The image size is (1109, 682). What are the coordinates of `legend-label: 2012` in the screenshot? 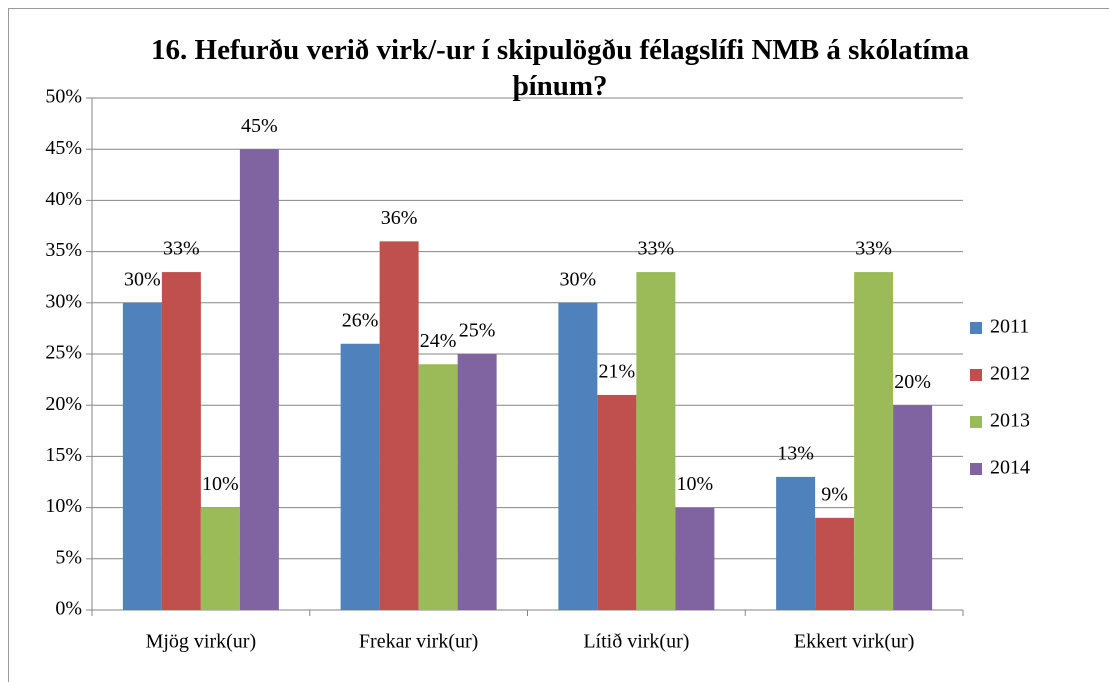 It's located at (1010, 374).